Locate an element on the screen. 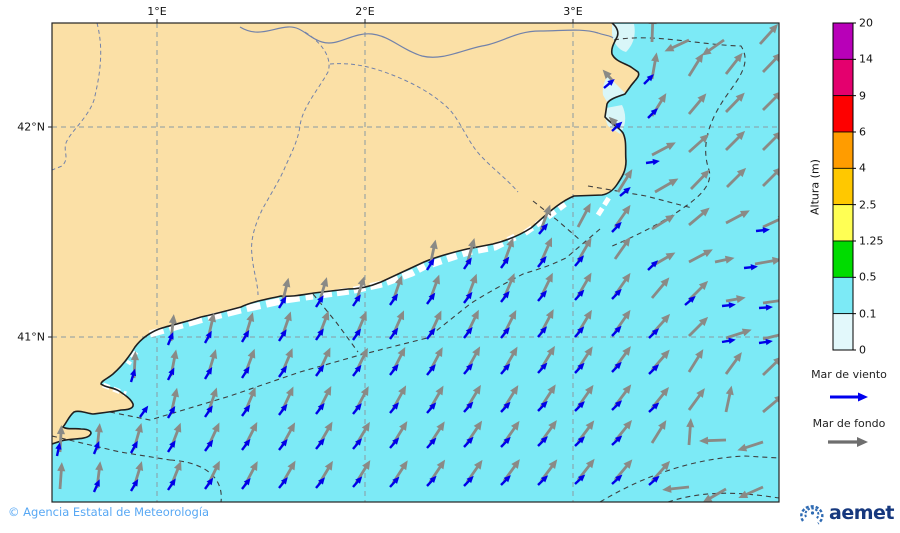  province-border-line is located at coordinates (424, 128).